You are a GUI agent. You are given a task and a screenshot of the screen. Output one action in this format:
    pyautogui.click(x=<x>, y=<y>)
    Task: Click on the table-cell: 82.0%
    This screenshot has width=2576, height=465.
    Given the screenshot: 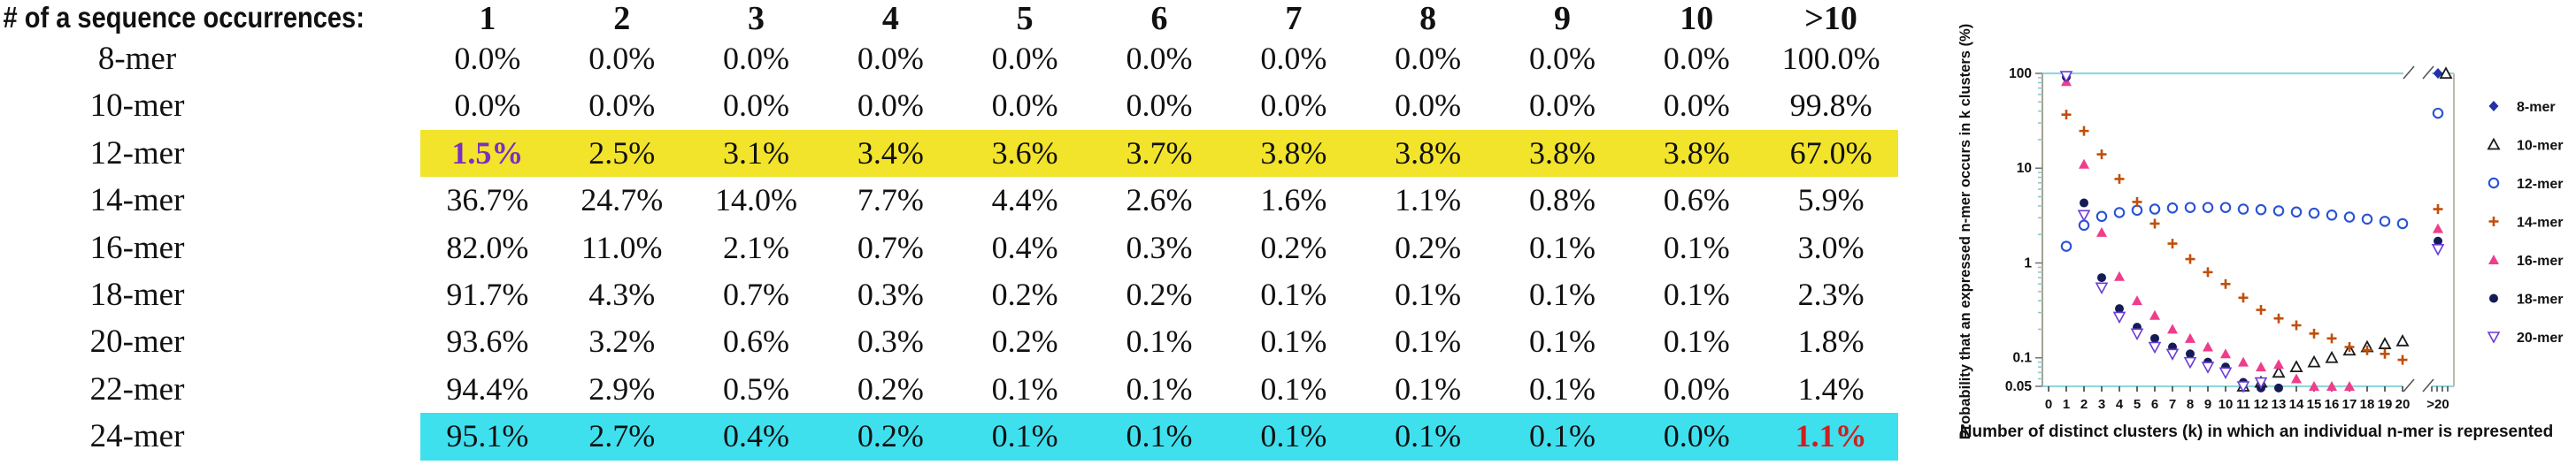 What is the action you would take?
    pyautogui.click(x=487, y=247)
    